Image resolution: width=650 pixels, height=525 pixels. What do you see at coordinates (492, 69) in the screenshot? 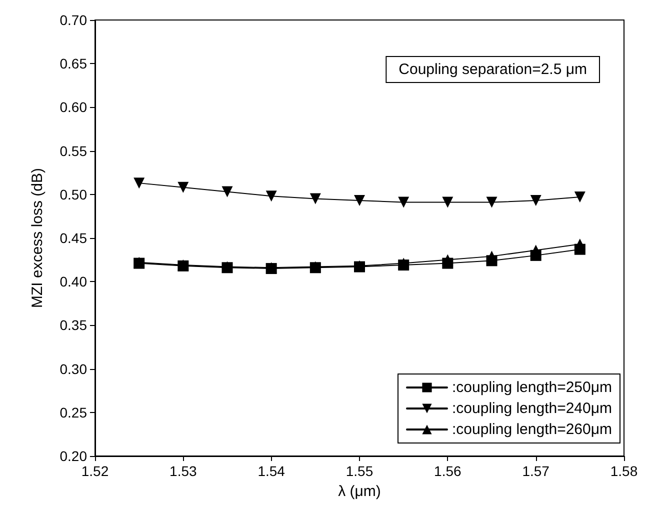
I see `annotation: Coupling separation=2.5 μm` at bounding box center [492, 69].